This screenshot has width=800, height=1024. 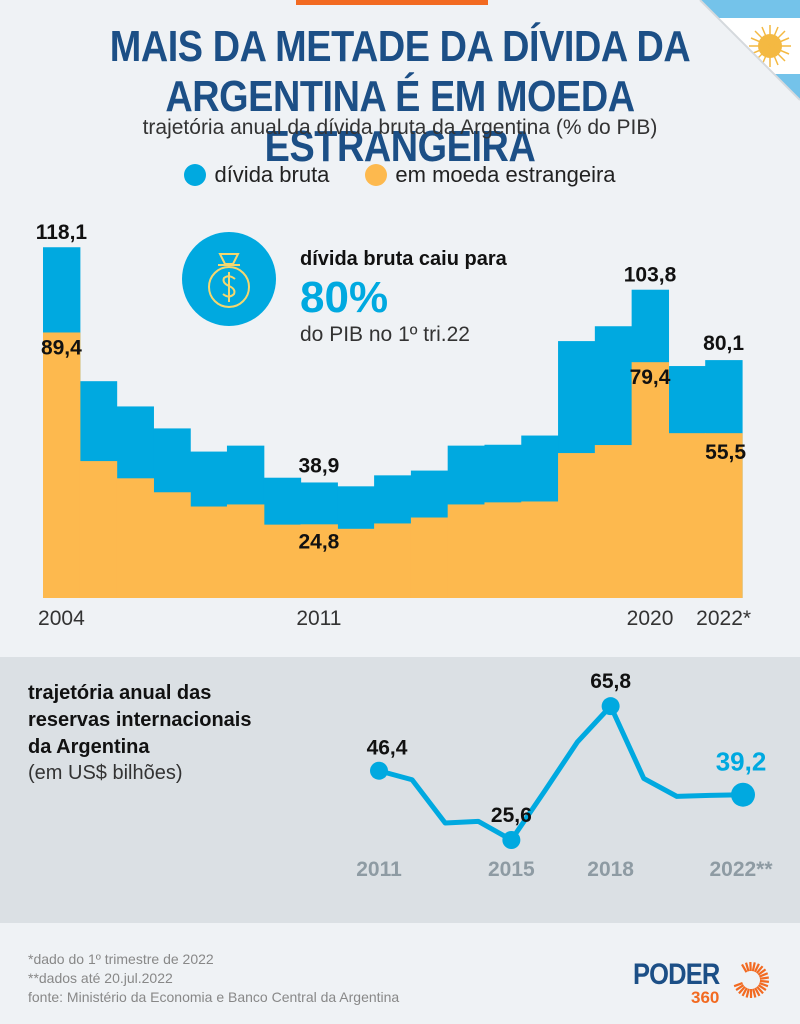 What do you see at coordinates (272, 174) in the screenshot?
I see `legend-label: dívida bruta` at bounding box center [272, 174].